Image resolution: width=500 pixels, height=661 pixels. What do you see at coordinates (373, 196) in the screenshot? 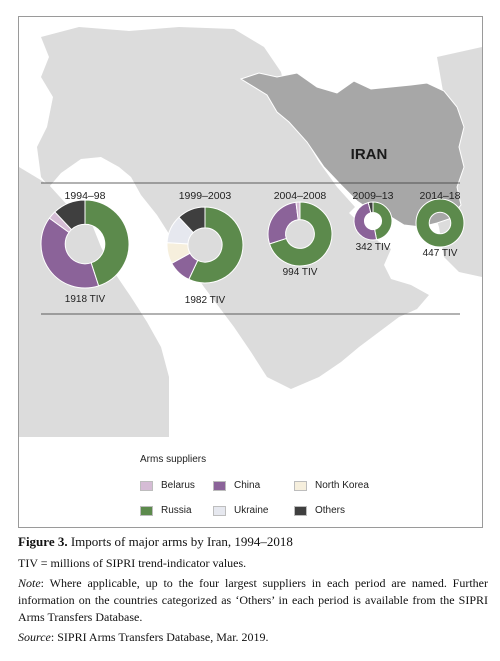
I see `period-label-4: 2009–13` at bounding box center [373, 196].